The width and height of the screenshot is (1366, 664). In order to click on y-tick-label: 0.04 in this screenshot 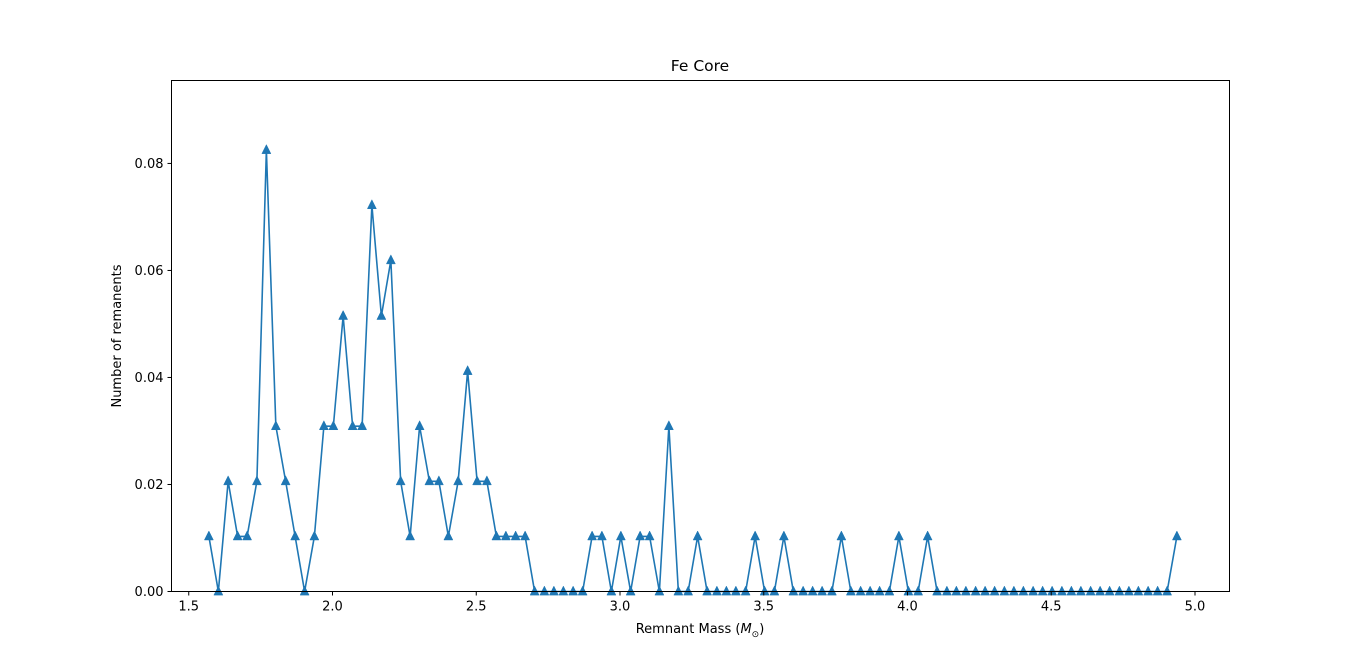, I will do `click(149, 378)`.